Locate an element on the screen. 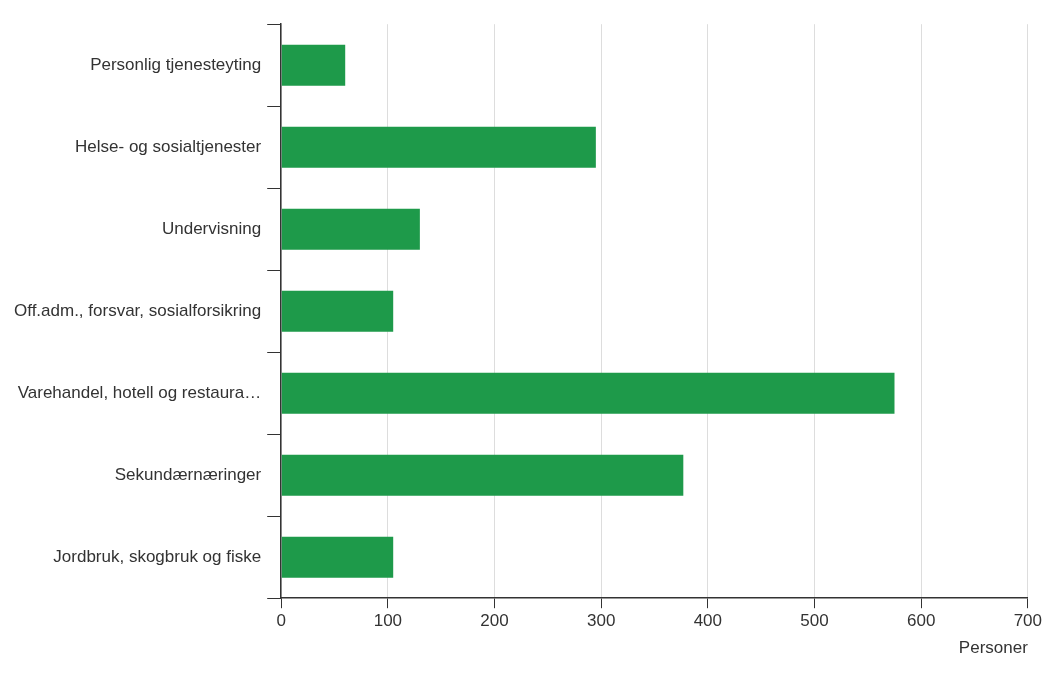  x-tick-label: 0 is located at coordinates (281, 621).